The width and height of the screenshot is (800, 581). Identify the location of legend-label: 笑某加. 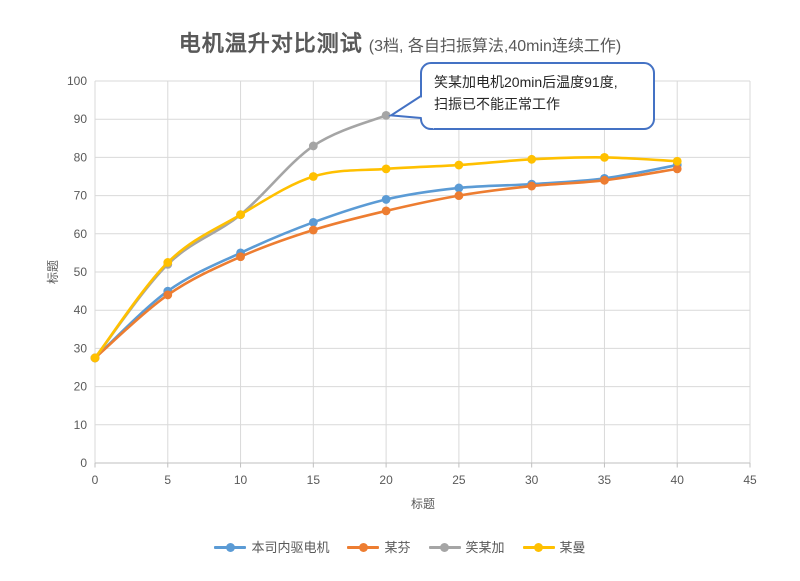
(485, 547).